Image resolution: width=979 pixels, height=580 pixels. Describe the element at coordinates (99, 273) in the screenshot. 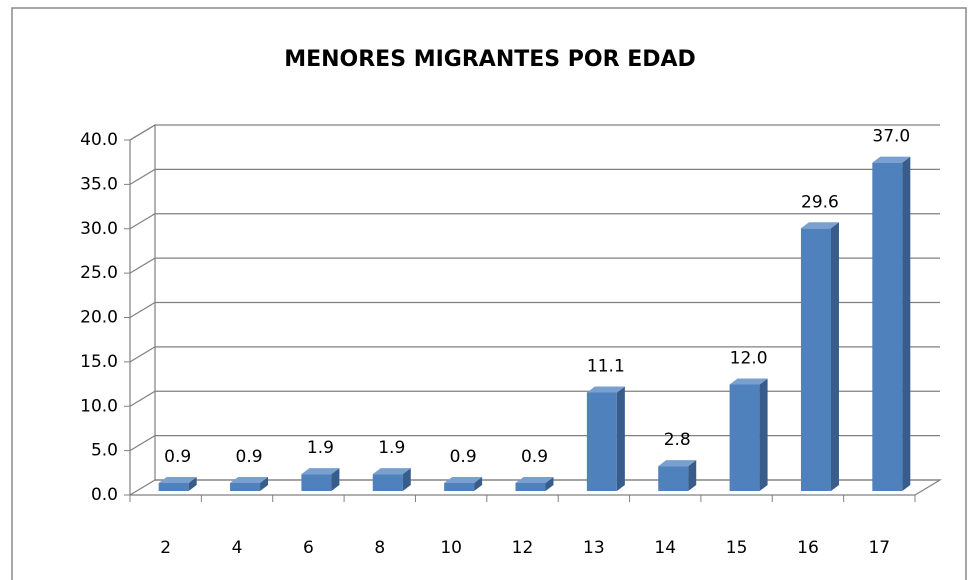

I see `y-tick-label: 25.0` at that location.